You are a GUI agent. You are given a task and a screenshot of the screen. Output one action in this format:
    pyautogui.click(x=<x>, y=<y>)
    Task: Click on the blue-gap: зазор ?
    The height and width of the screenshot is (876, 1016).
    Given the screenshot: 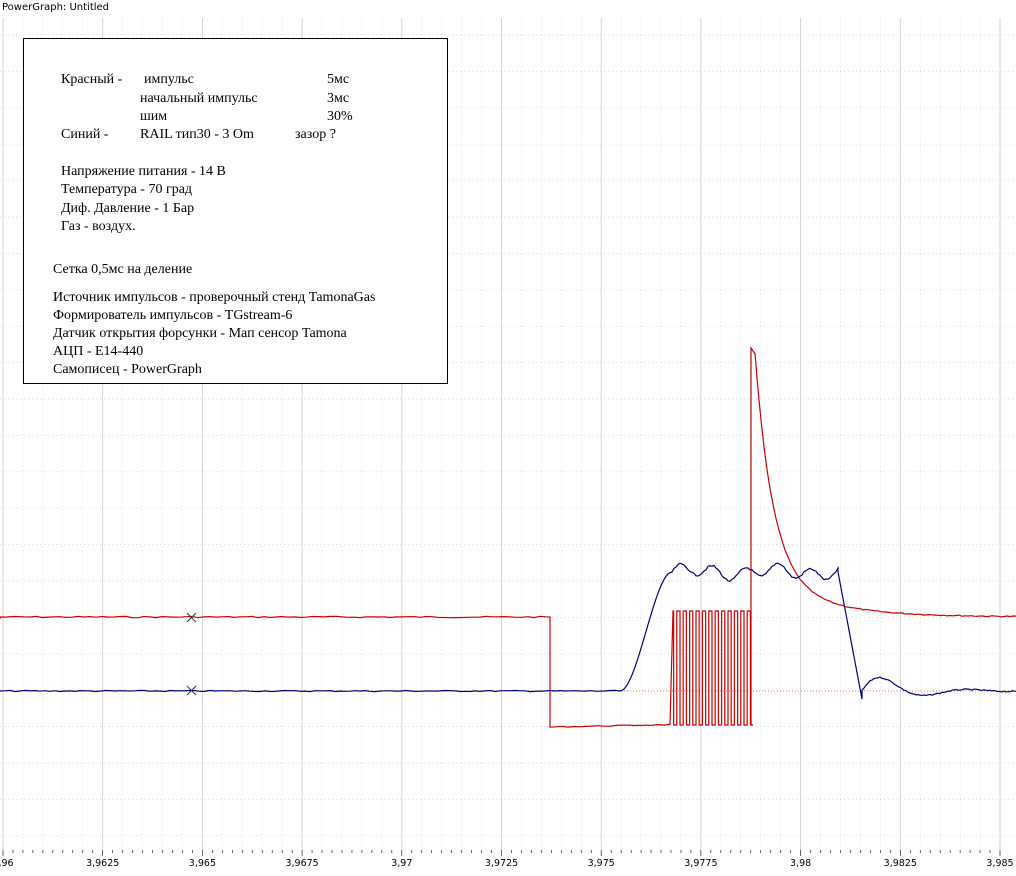 What is the action you would take?
    pyautogui.click(x=315, y=134)
    